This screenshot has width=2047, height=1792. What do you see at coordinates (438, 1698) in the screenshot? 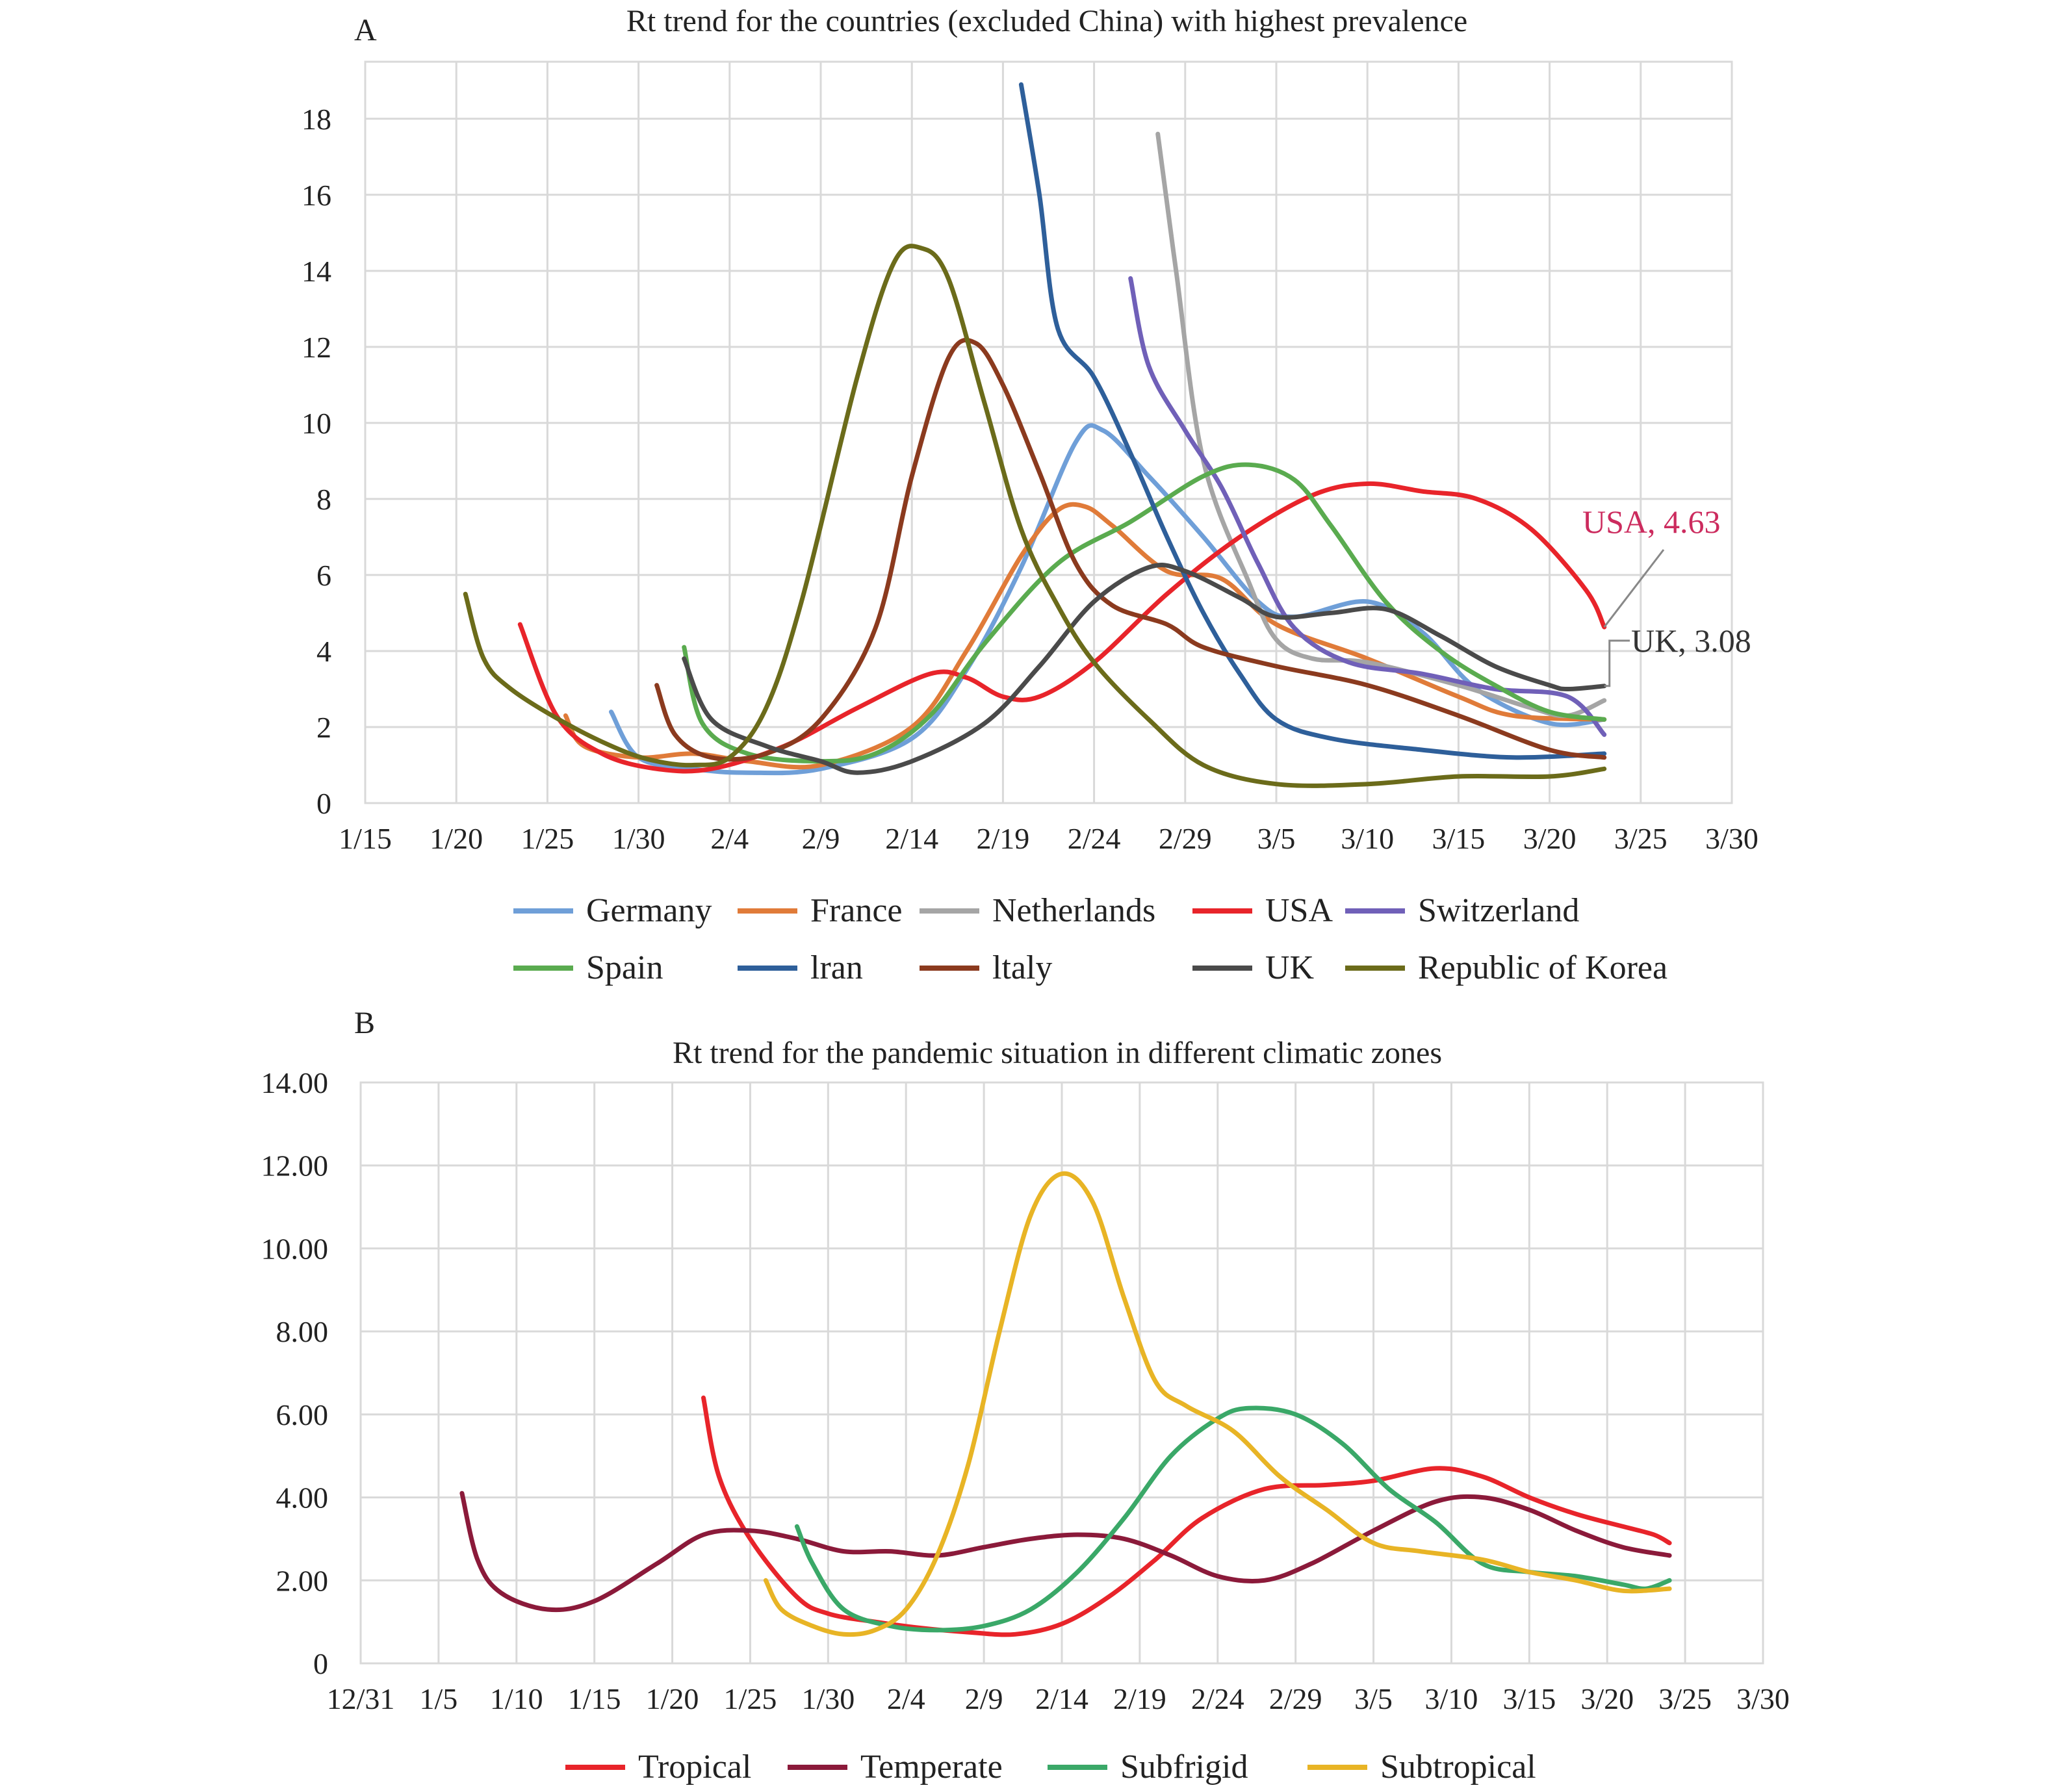
I see `x-tick-label: 1/5` at bounding box center [438, 1698].